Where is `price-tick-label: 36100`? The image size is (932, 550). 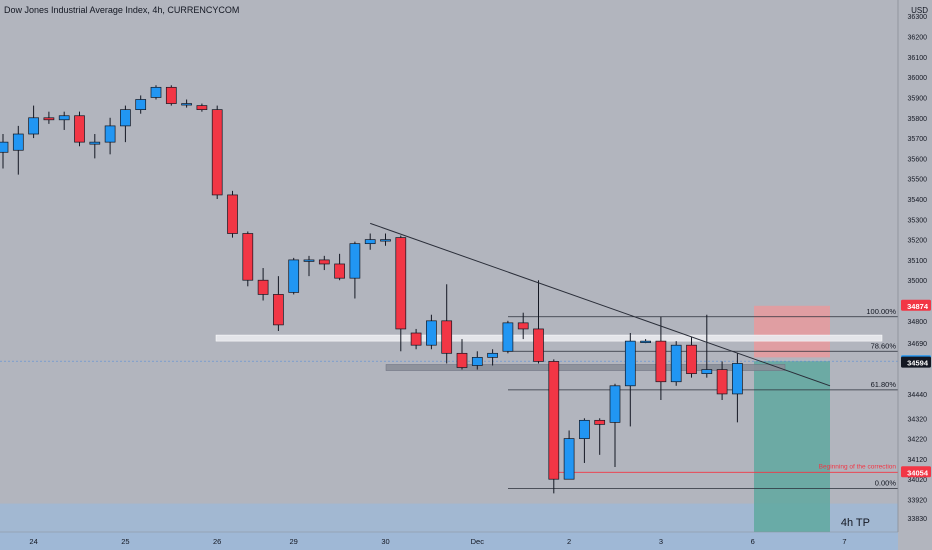
price-tick-label: 36100 is located at coordinates (918, 58).